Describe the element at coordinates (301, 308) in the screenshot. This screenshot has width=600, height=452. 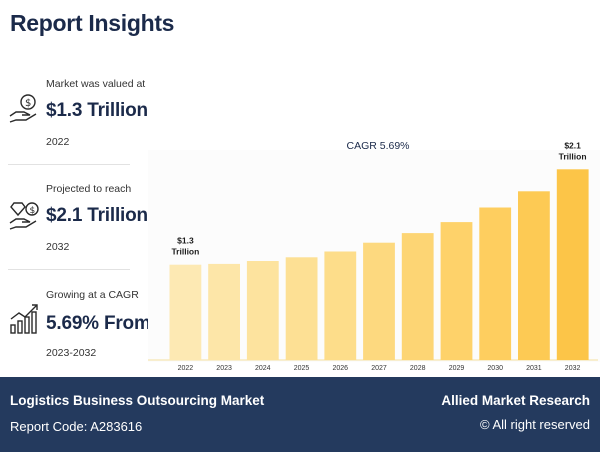
I see `bar-2025` at that location.